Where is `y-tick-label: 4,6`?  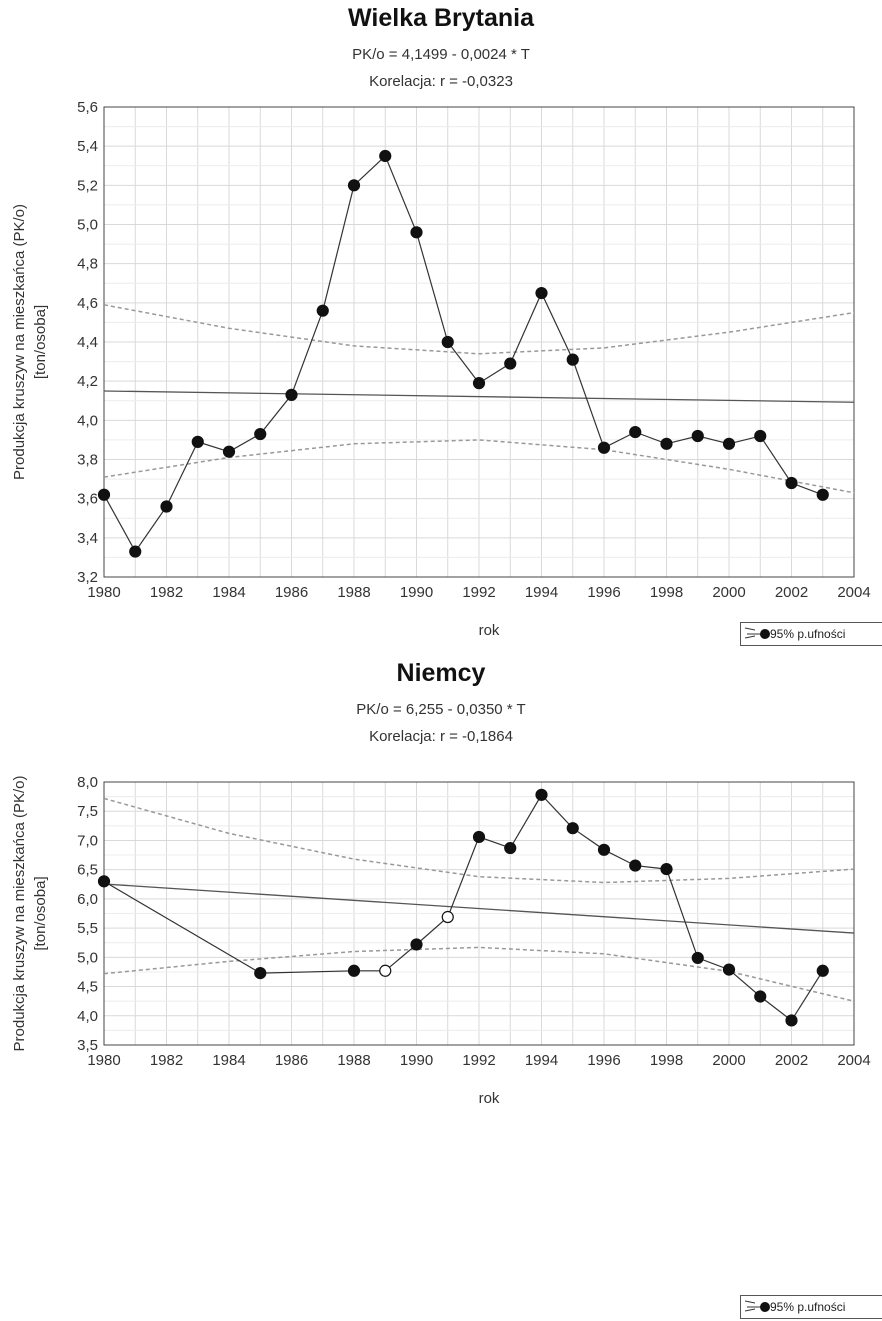
y-tick-label: 4,6 is located at coordinates (87, 303).